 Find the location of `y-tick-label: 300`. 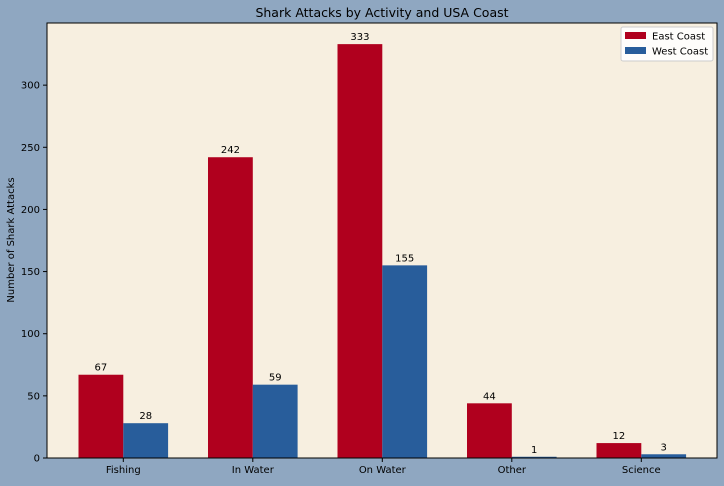

y-tick-label: 300 is located at coordinates (30, 86).